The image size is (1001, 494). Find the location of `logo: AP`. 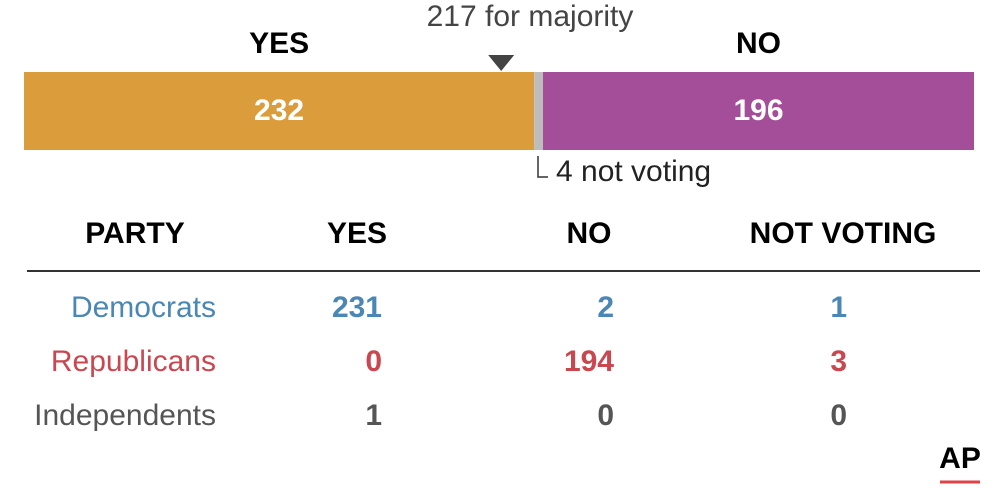

logo: AP is located at coordinates (960, 458).